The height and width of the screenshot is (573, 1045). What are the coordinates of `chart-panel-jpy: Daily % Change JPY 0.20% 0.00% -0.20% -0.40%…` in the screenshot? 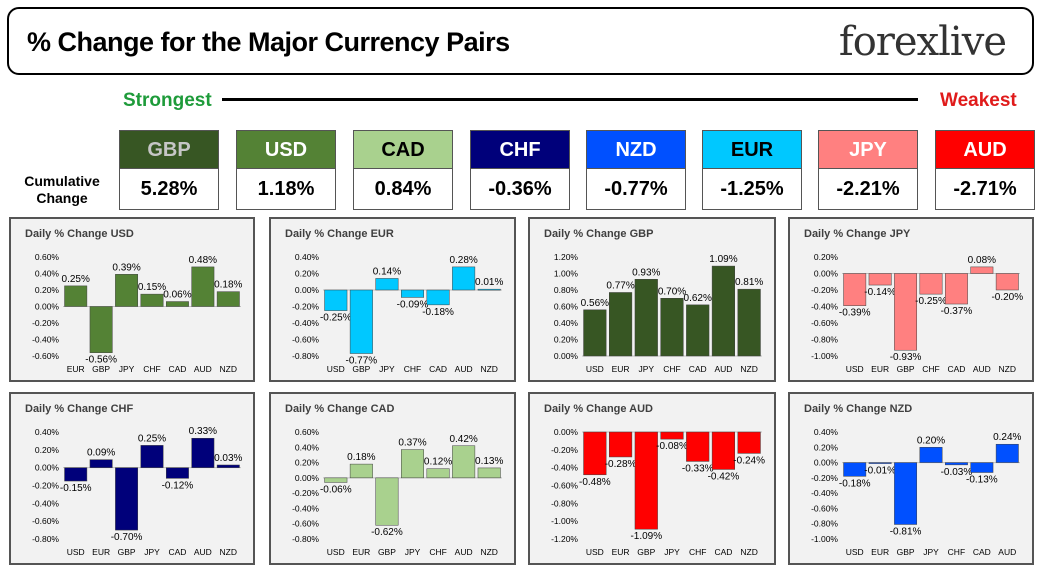 It's located at (911, 299).